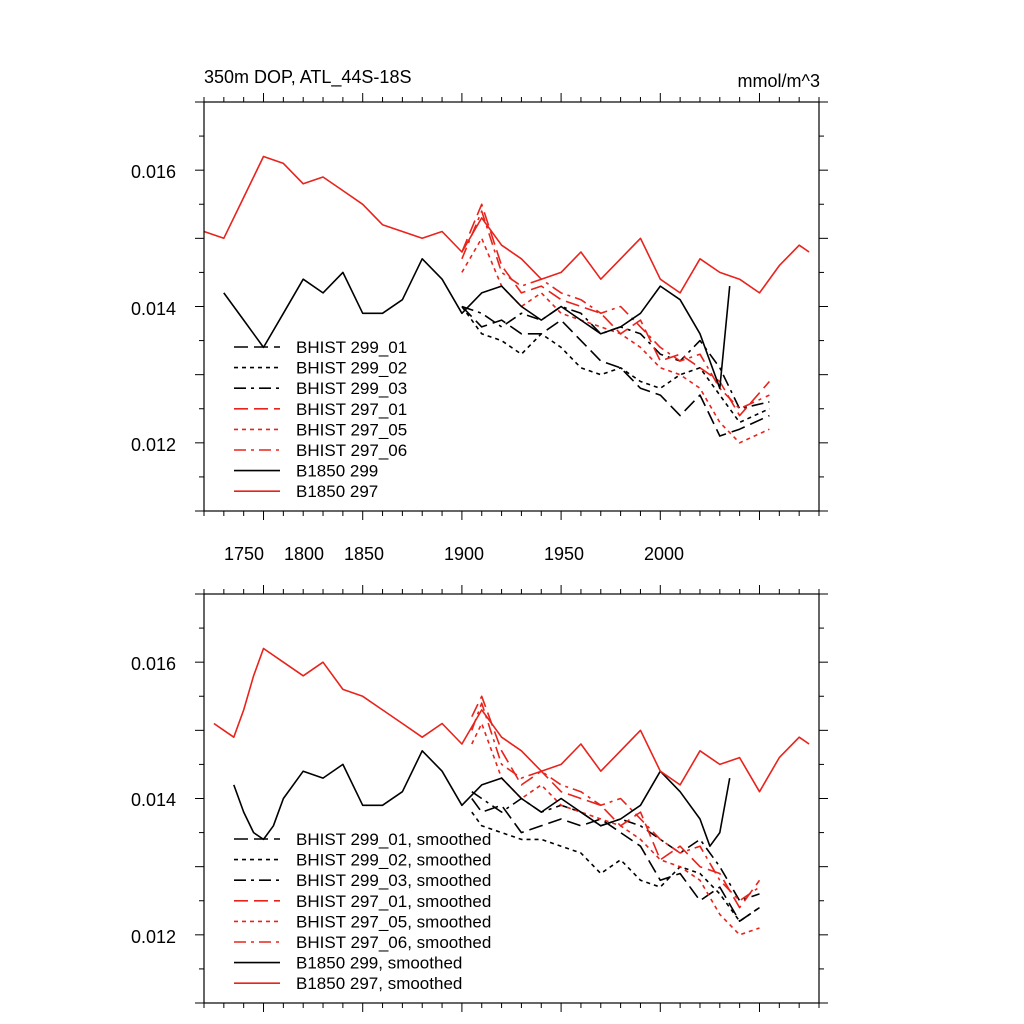 The image size is (1024, 1024). What do you see at coordinates (393, 942) in the screenshot?
I see `legend-label: BHIST 297_06, smoothed` at bounding box center [393, 942].